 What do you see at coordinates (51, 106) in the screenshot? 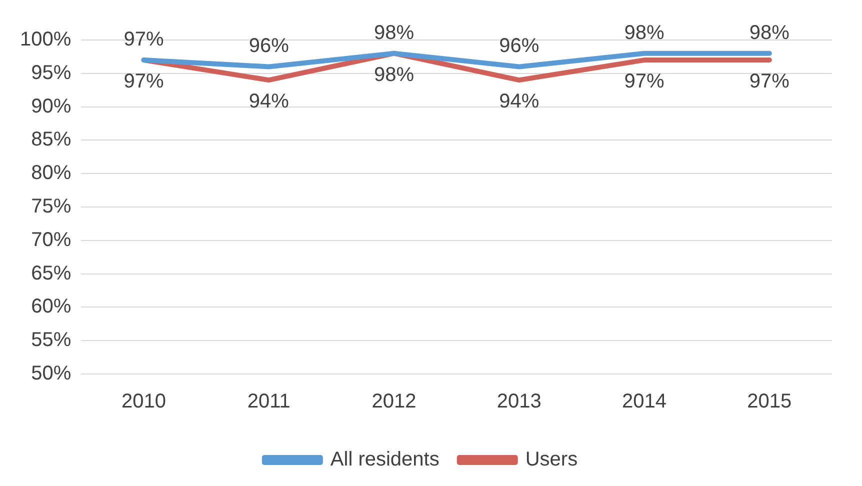
I see `y-tick-label: 90%` at bounding box center [51, 106].